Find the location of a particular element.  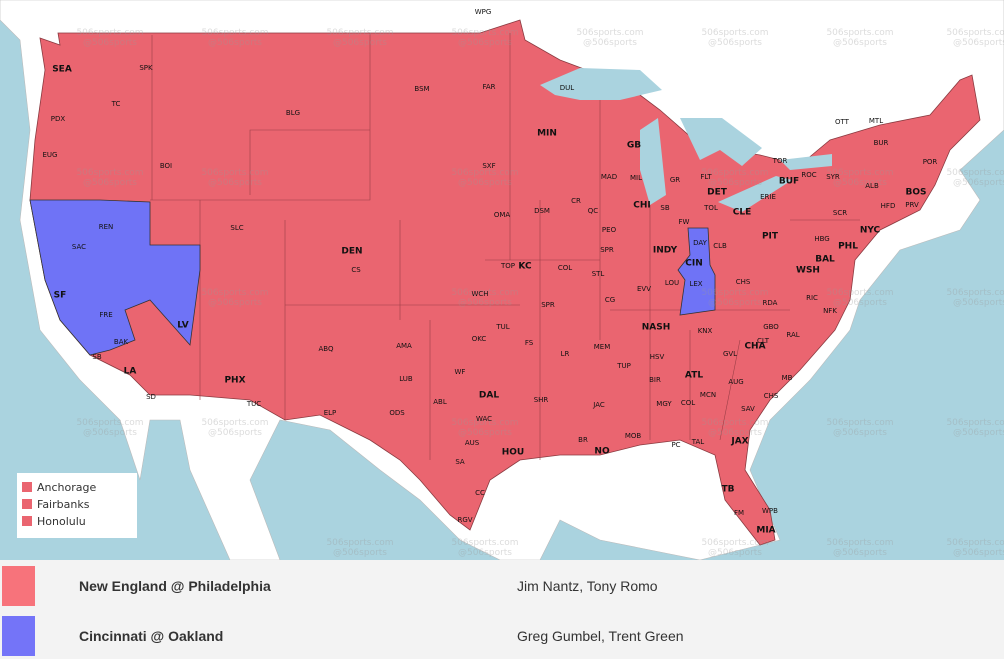

city-label: RAL is located at coordinates (792, 335).